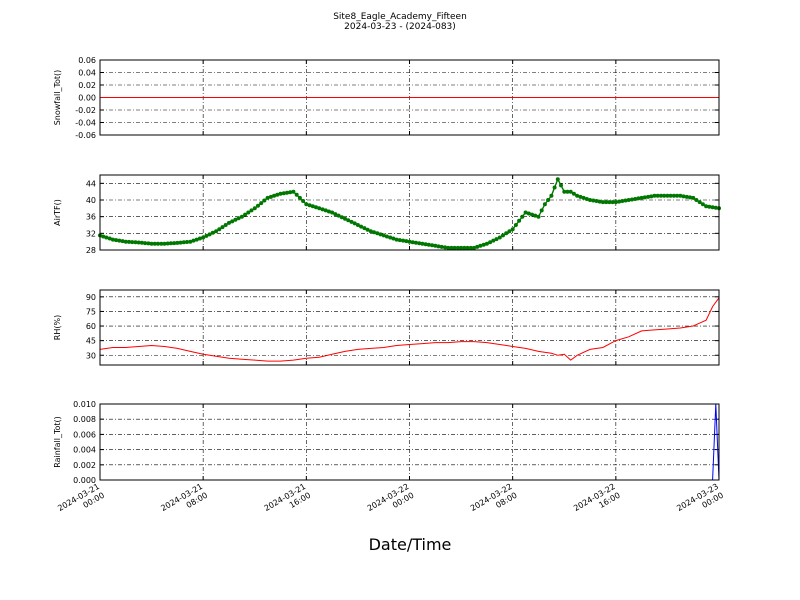  What do you see at coordinates (57, 212) in the screenshot?
I see `y-axis-label-airtf: AirTF()` at bounding box center [57, 212].